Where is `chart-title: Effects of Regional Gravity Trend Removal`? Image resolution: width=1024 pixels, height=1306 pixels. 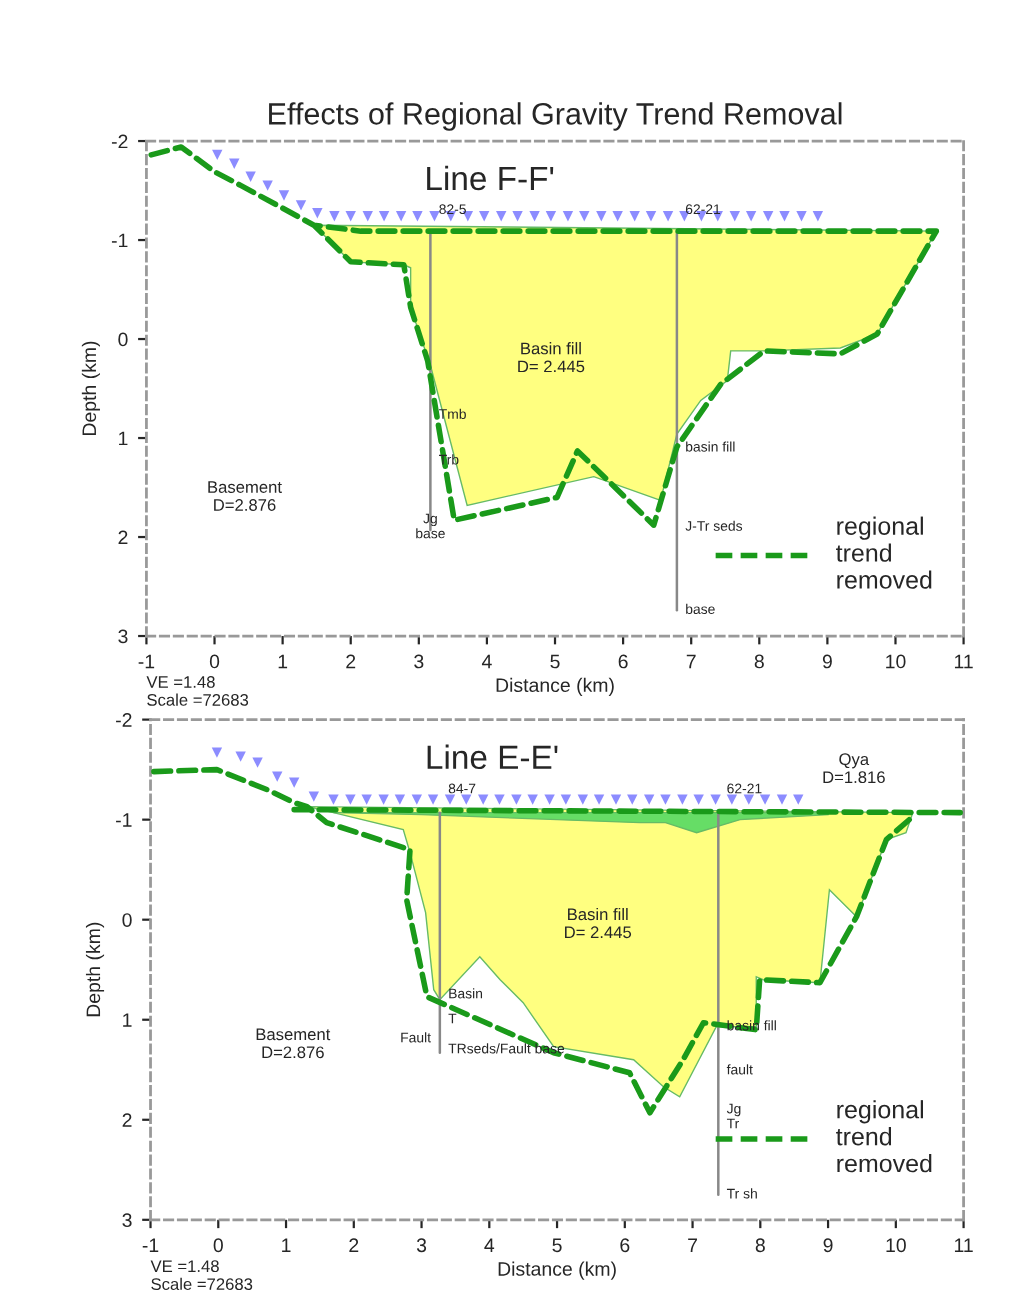 chart-title: Effects of Regional Gravity Trend Removal is located at coordinates (555, 116).